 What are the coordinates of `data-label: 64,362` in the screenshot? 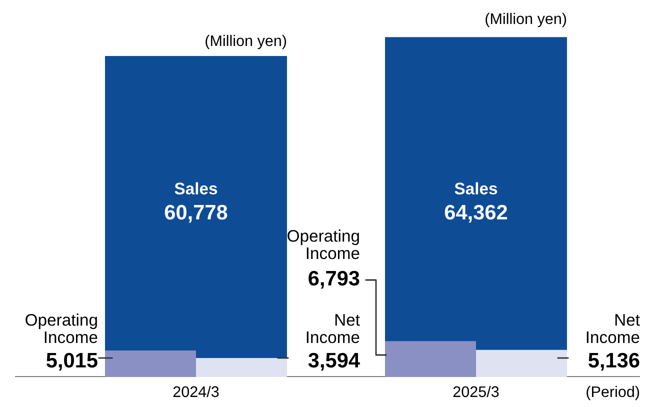 It's located at (476, 213).